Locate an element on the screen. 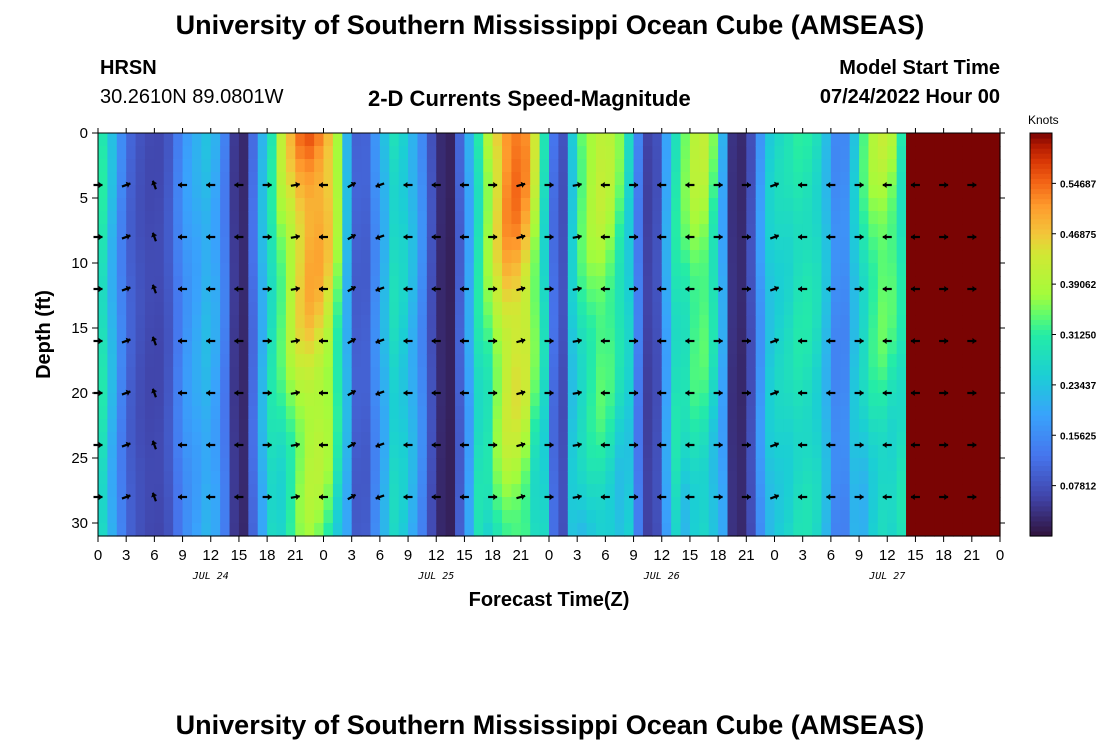  y-tick-label: 5 is located at coordinates (84, 198).